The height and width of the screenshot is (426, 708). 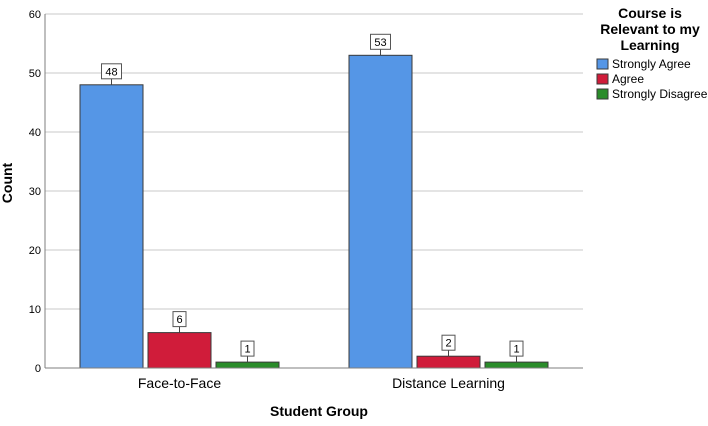 I want to click on y-tick-label: 40, so click(x=35, y=133).